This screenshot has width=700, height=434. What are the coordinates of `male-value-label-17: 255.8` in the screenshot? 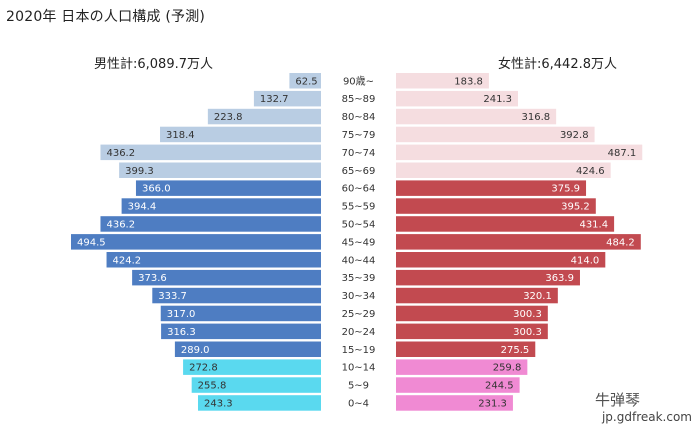 It's located at (212, 386).